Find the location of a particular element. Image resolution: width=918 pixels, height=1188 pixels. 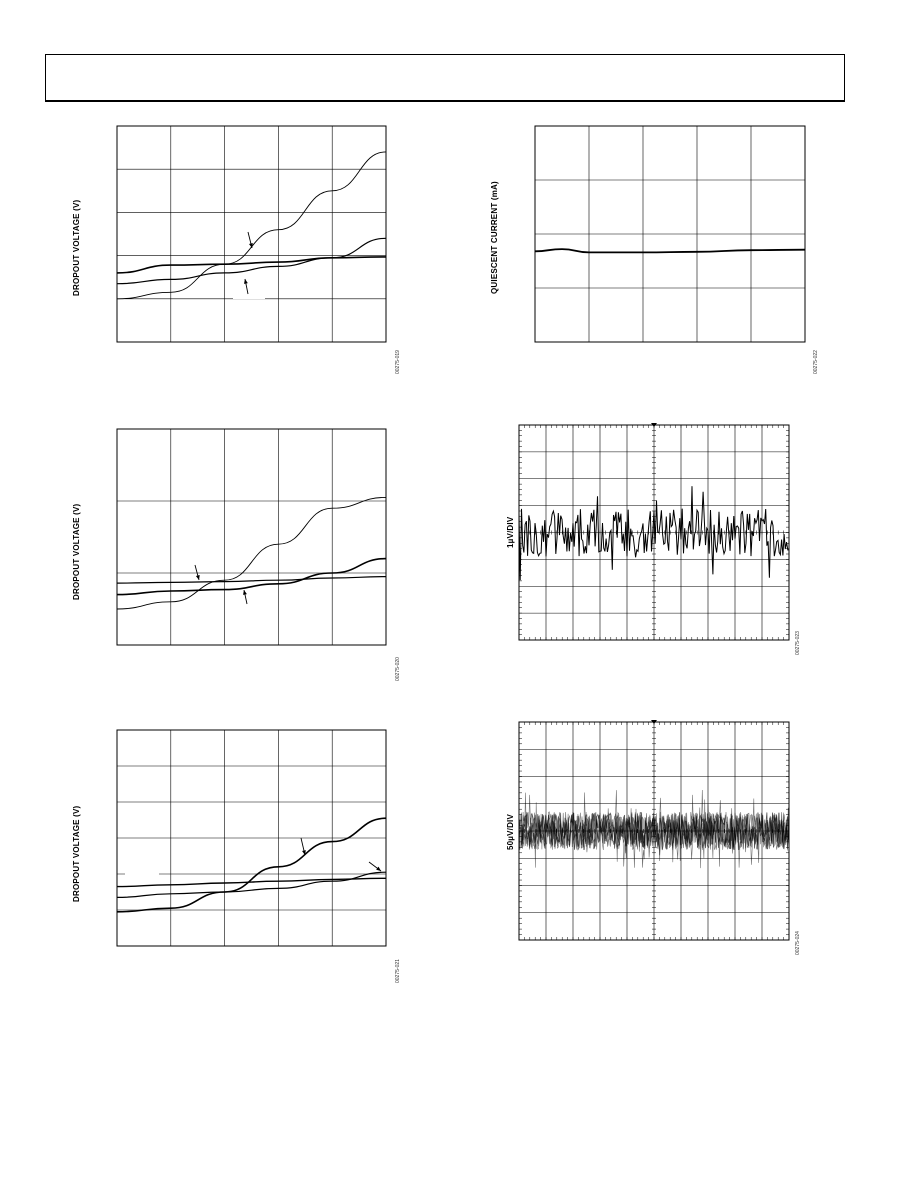

figure-noise-50uv is located at coordinates (654, 830).